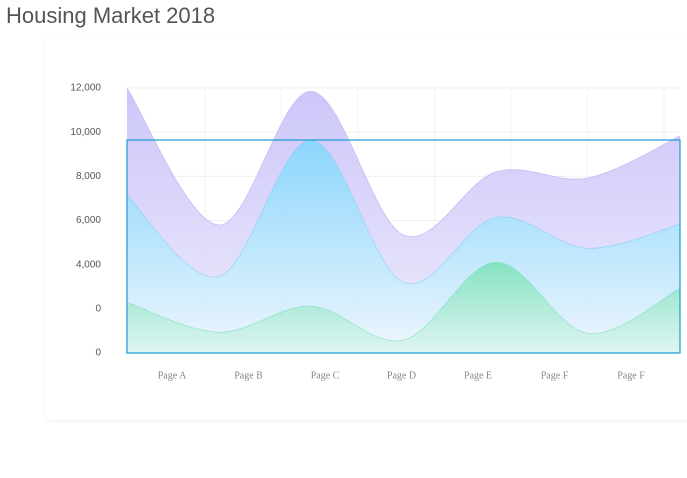 The image size is (687, 478). I want to click on y-tick-label: 4,000, so click(88, 264).